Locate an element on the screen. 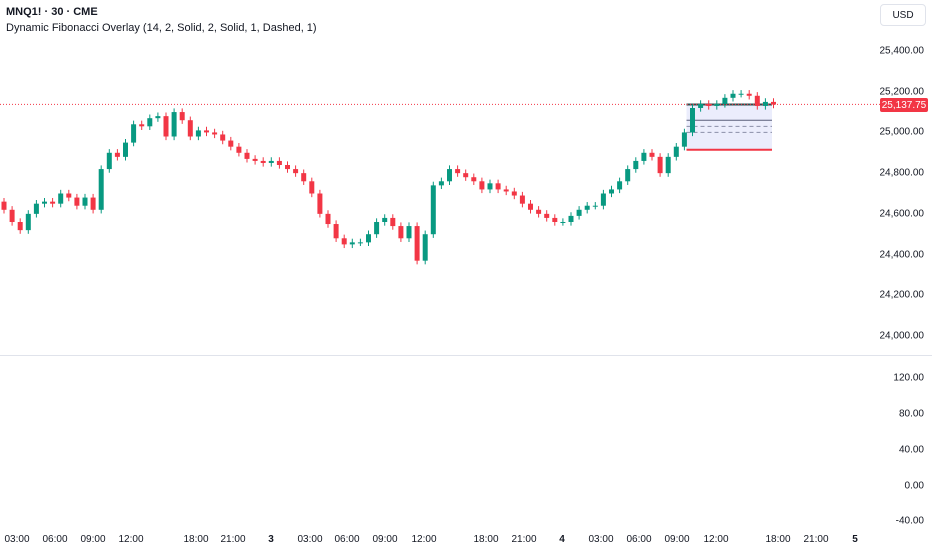 The height and width of the screenshot is (550, 932). time-tick-label: 5 is located at coordinates (855, 539).